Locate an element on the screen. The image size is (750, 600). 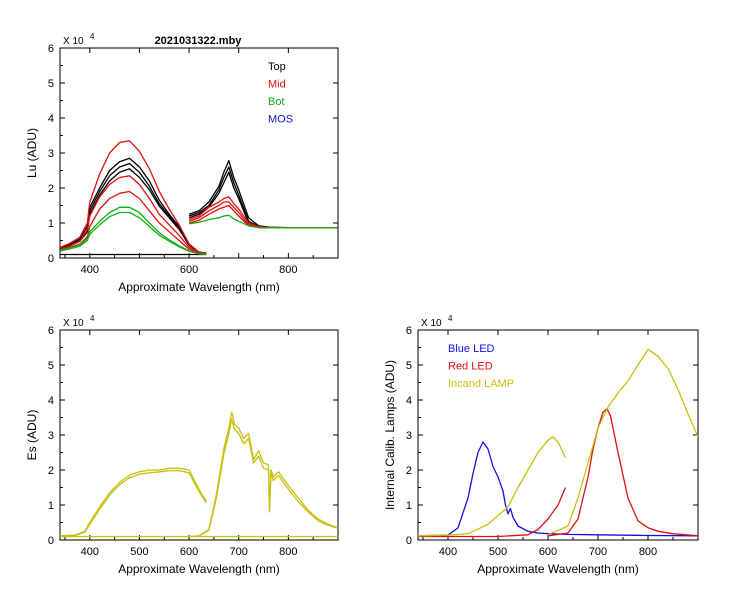
legend-entry: Bot is located at coordinates (276, 102).